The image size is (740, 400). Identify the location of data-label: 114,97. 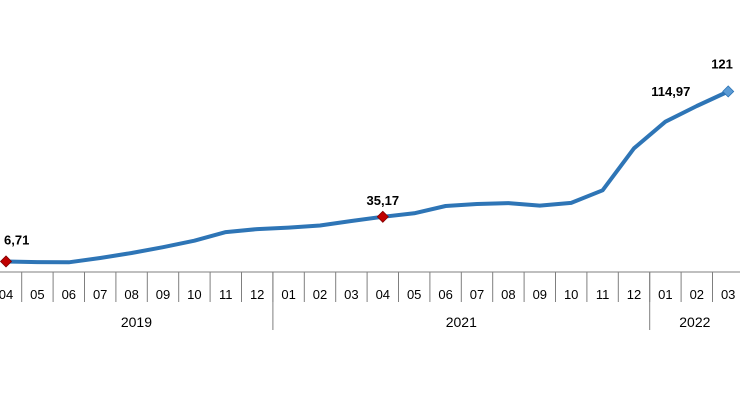
(670, 91).